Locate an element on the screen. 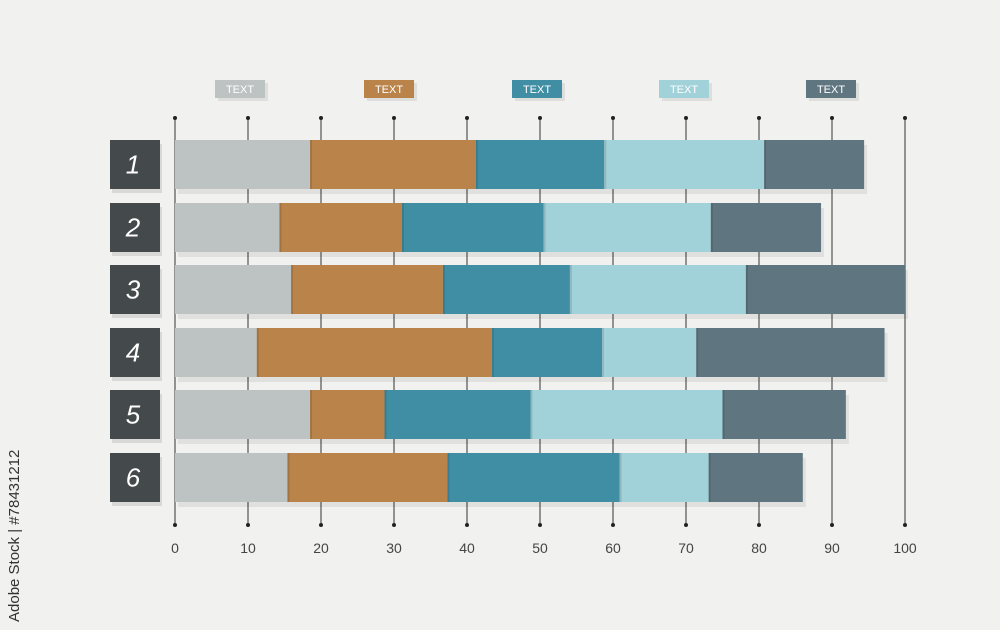 This screenshot has height=630, width=1000. bar-row: 3 is located at coordinates (509, 292).